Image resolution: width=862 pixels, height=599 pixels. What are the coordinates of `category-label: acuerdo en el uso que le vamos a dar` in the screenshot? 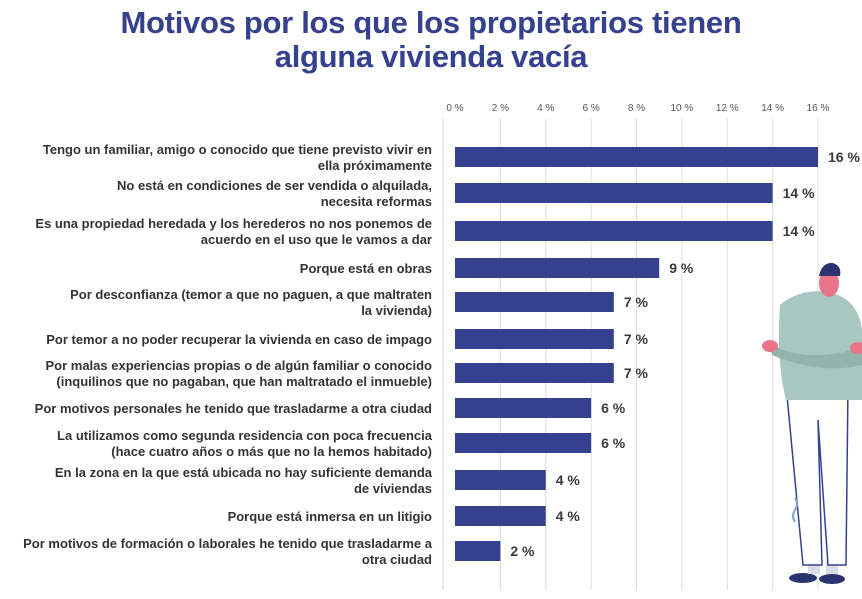 It's located at (316, 239).